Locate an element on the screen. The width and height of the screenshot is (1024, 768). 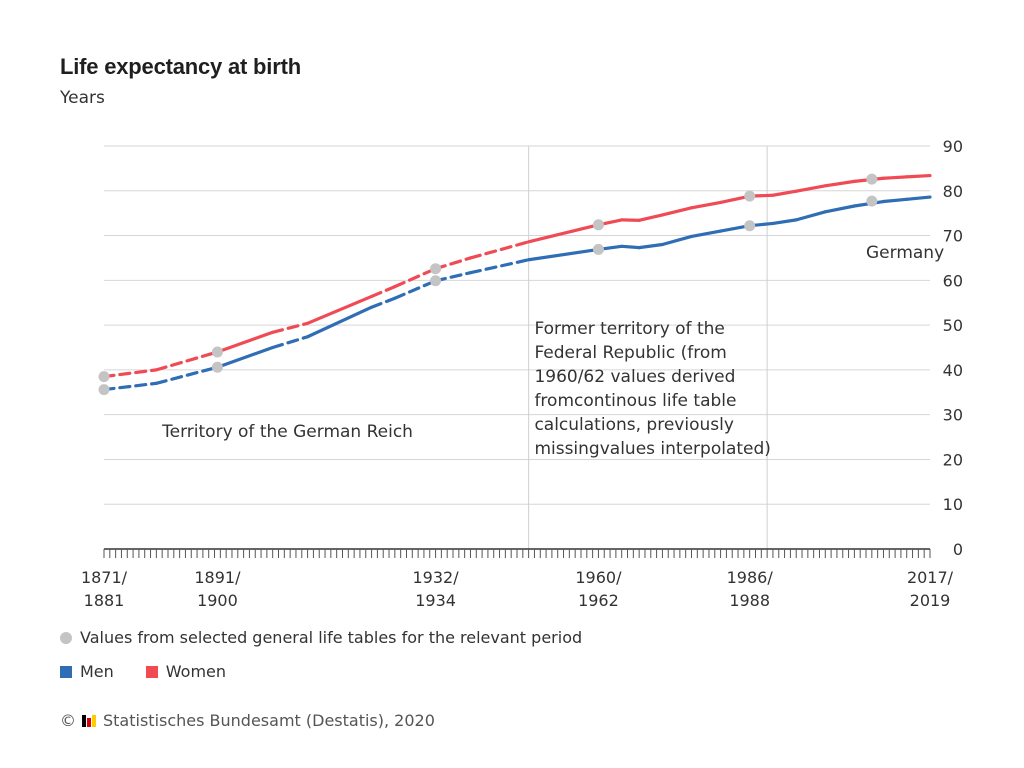
x-tick-label: 1962 is located at coordinates (598, 600).